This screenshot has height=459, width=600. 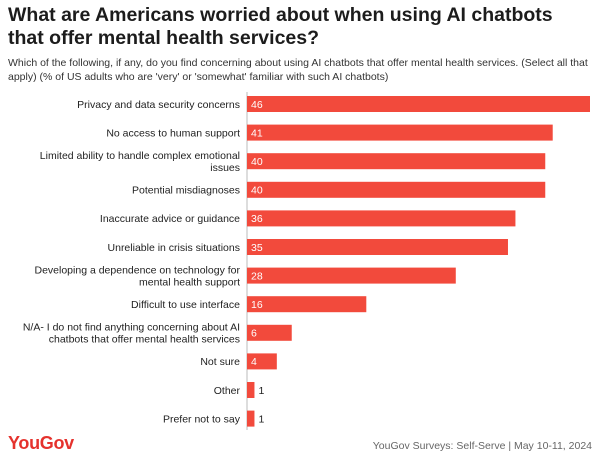 What do you see at coordinates (174, 248) in the screenshot?
I see `category-label: Unreliable in crisis situations` at bounding box center [174, 248].